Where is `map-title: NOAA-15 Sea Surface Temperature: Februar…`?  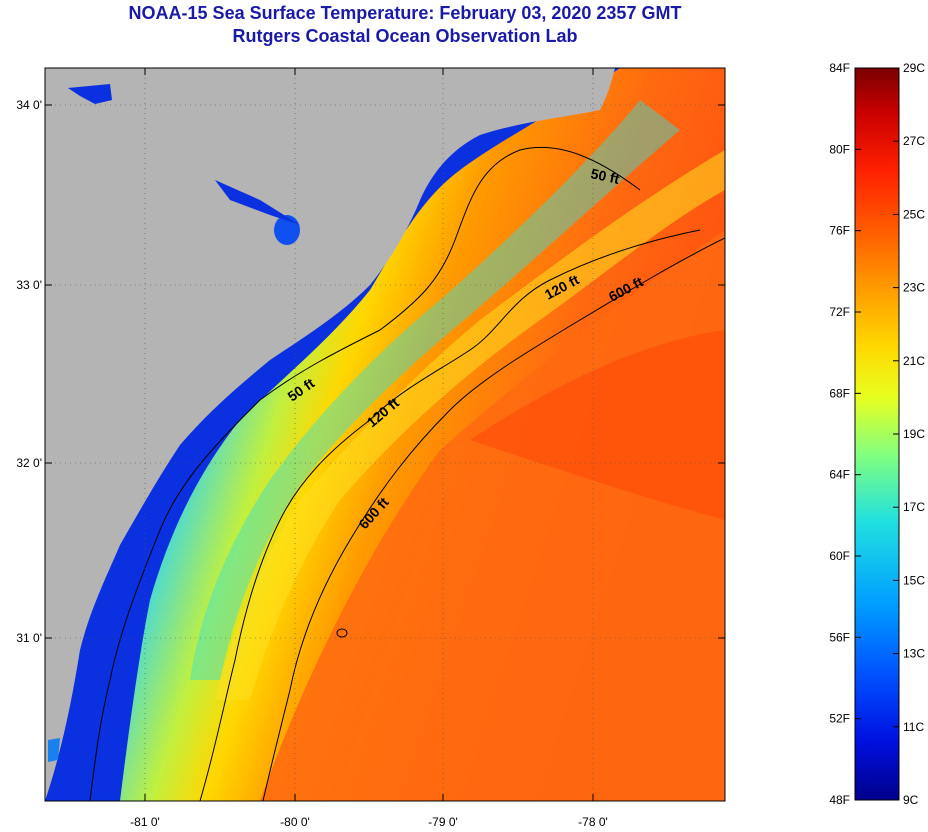
map-title: NOAA-15 Sea Surface Temperature: Februar… is located at coordinates (405, 13).